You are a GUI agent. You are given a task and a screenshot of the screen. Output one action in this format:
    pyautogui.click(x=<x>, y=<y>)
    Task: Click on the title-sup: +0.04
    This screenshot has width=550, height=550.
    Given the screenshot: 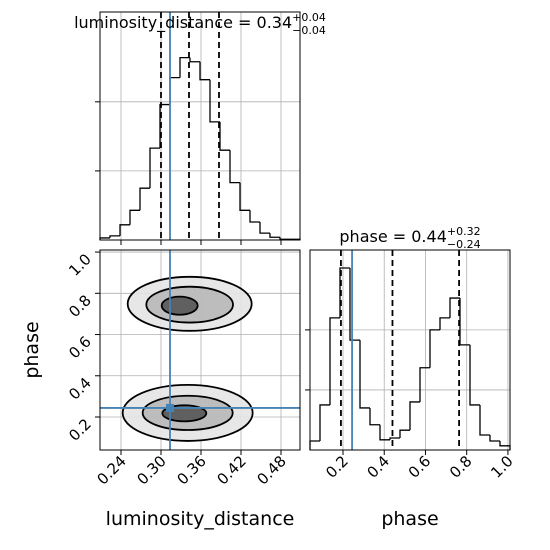 What is the action you would take?
    pyautogui.click(x=309, y=17)
    